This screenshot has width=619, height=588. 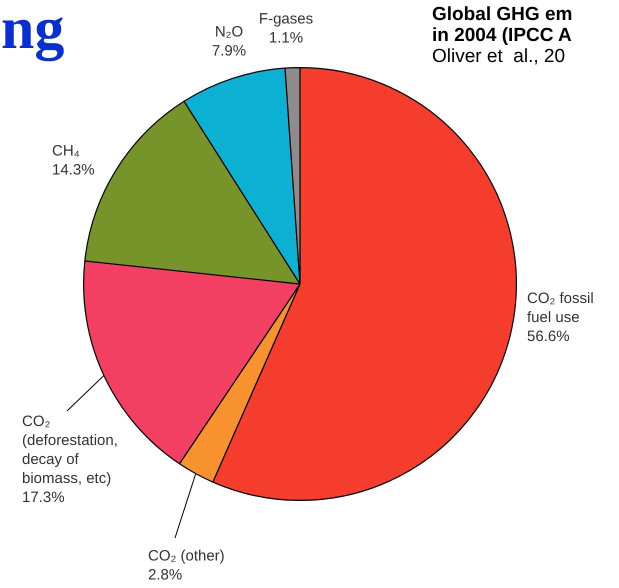 I want to click on chart-title: ng, so click(x=32, y=30).